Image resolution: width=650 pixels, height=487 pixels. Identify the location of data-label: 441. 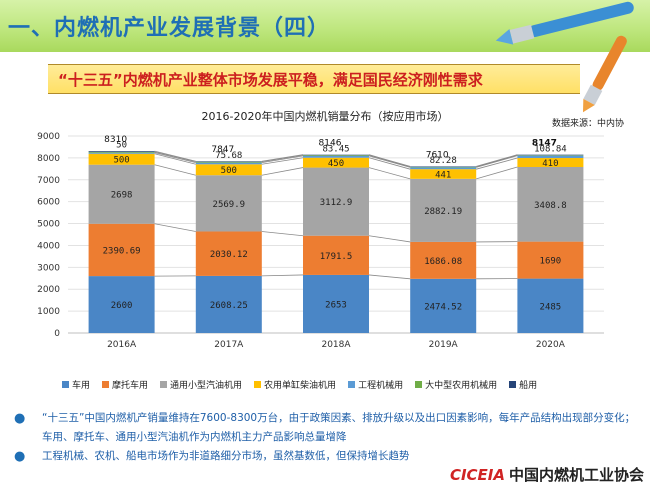
(443, 176).